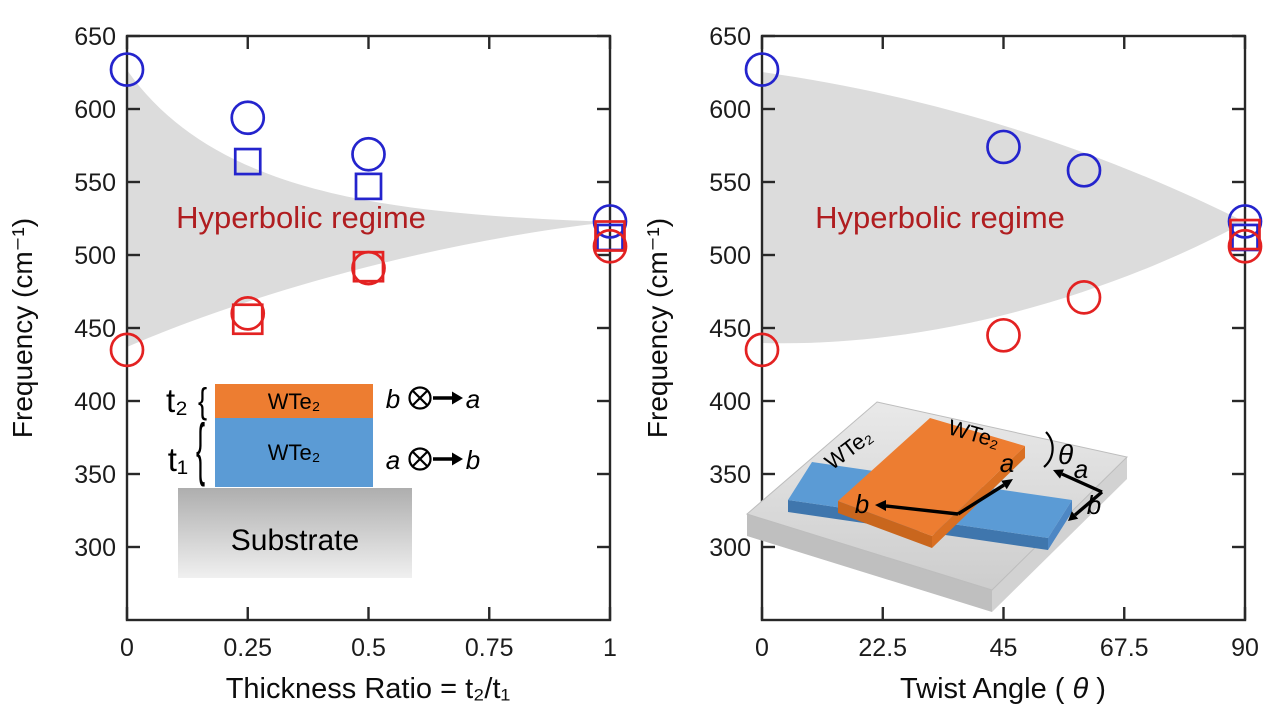  Describe the element at coordinates (1081, 689) in the screenshot. I see `theta-symbol: θ` at that location.